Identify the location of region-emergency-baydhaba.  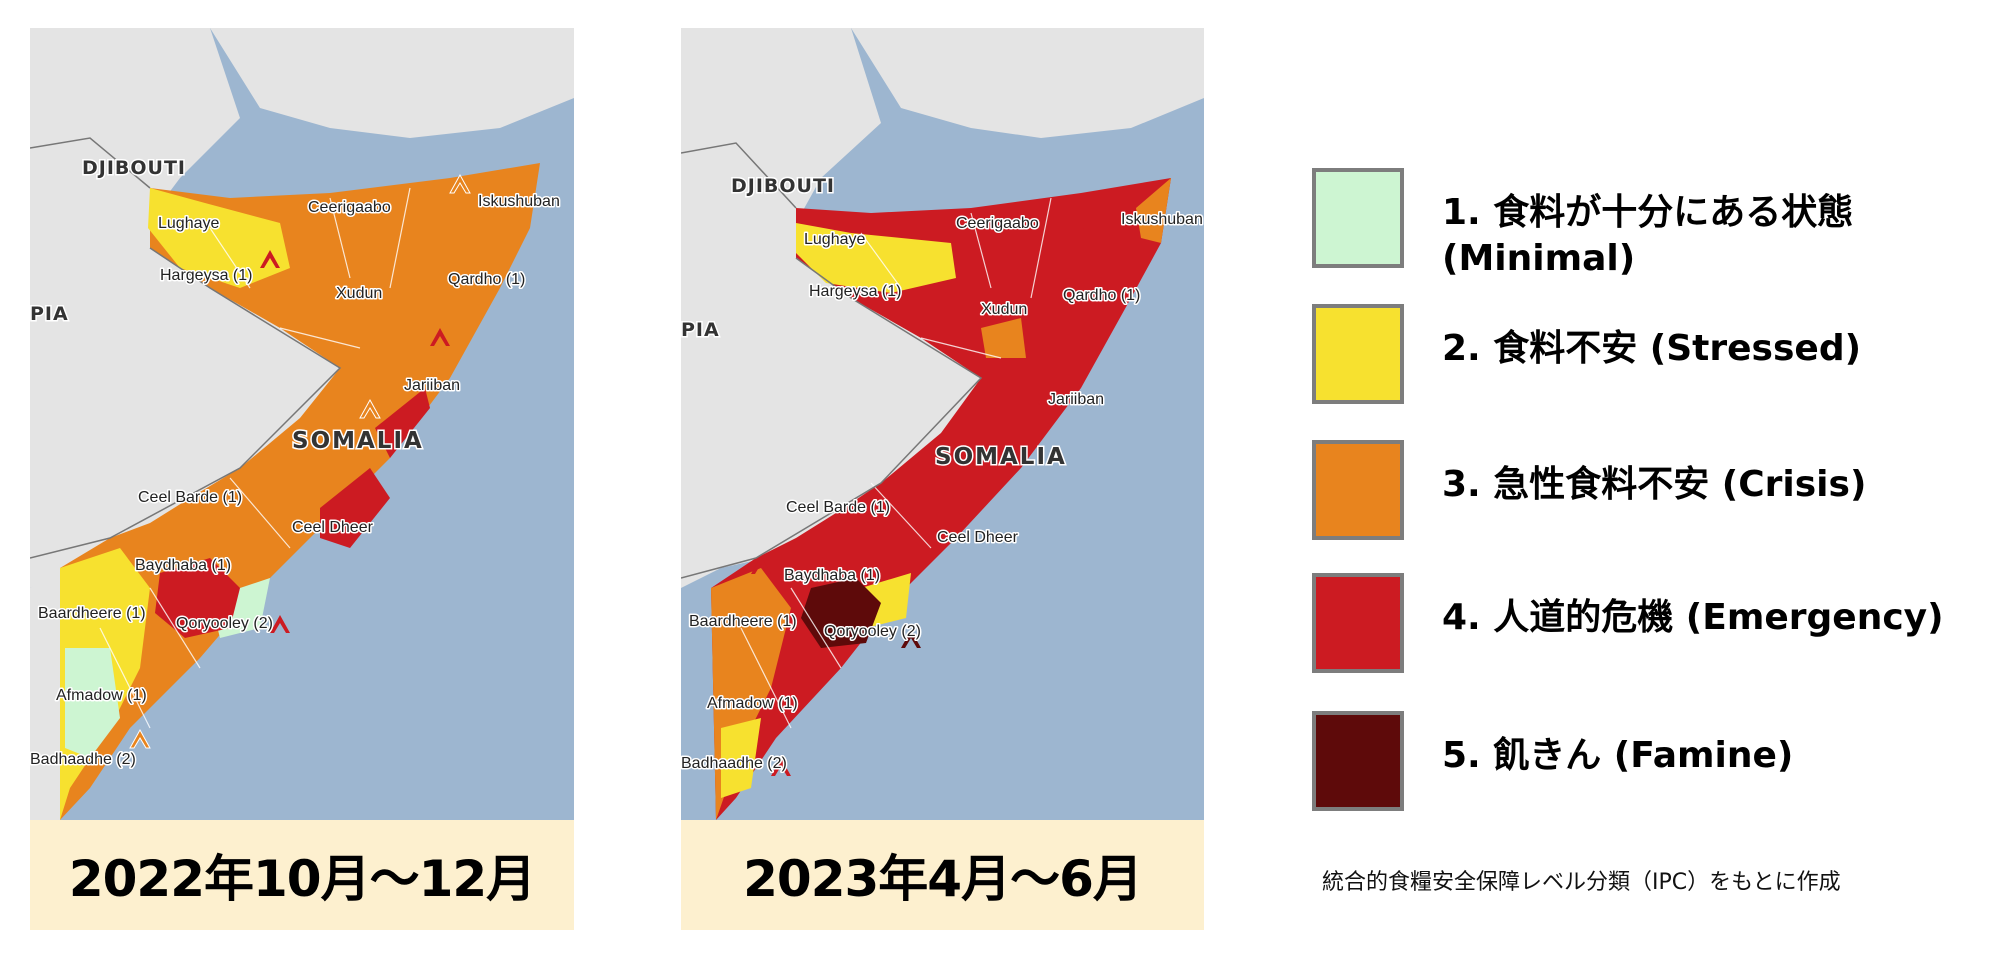
(197, 598).